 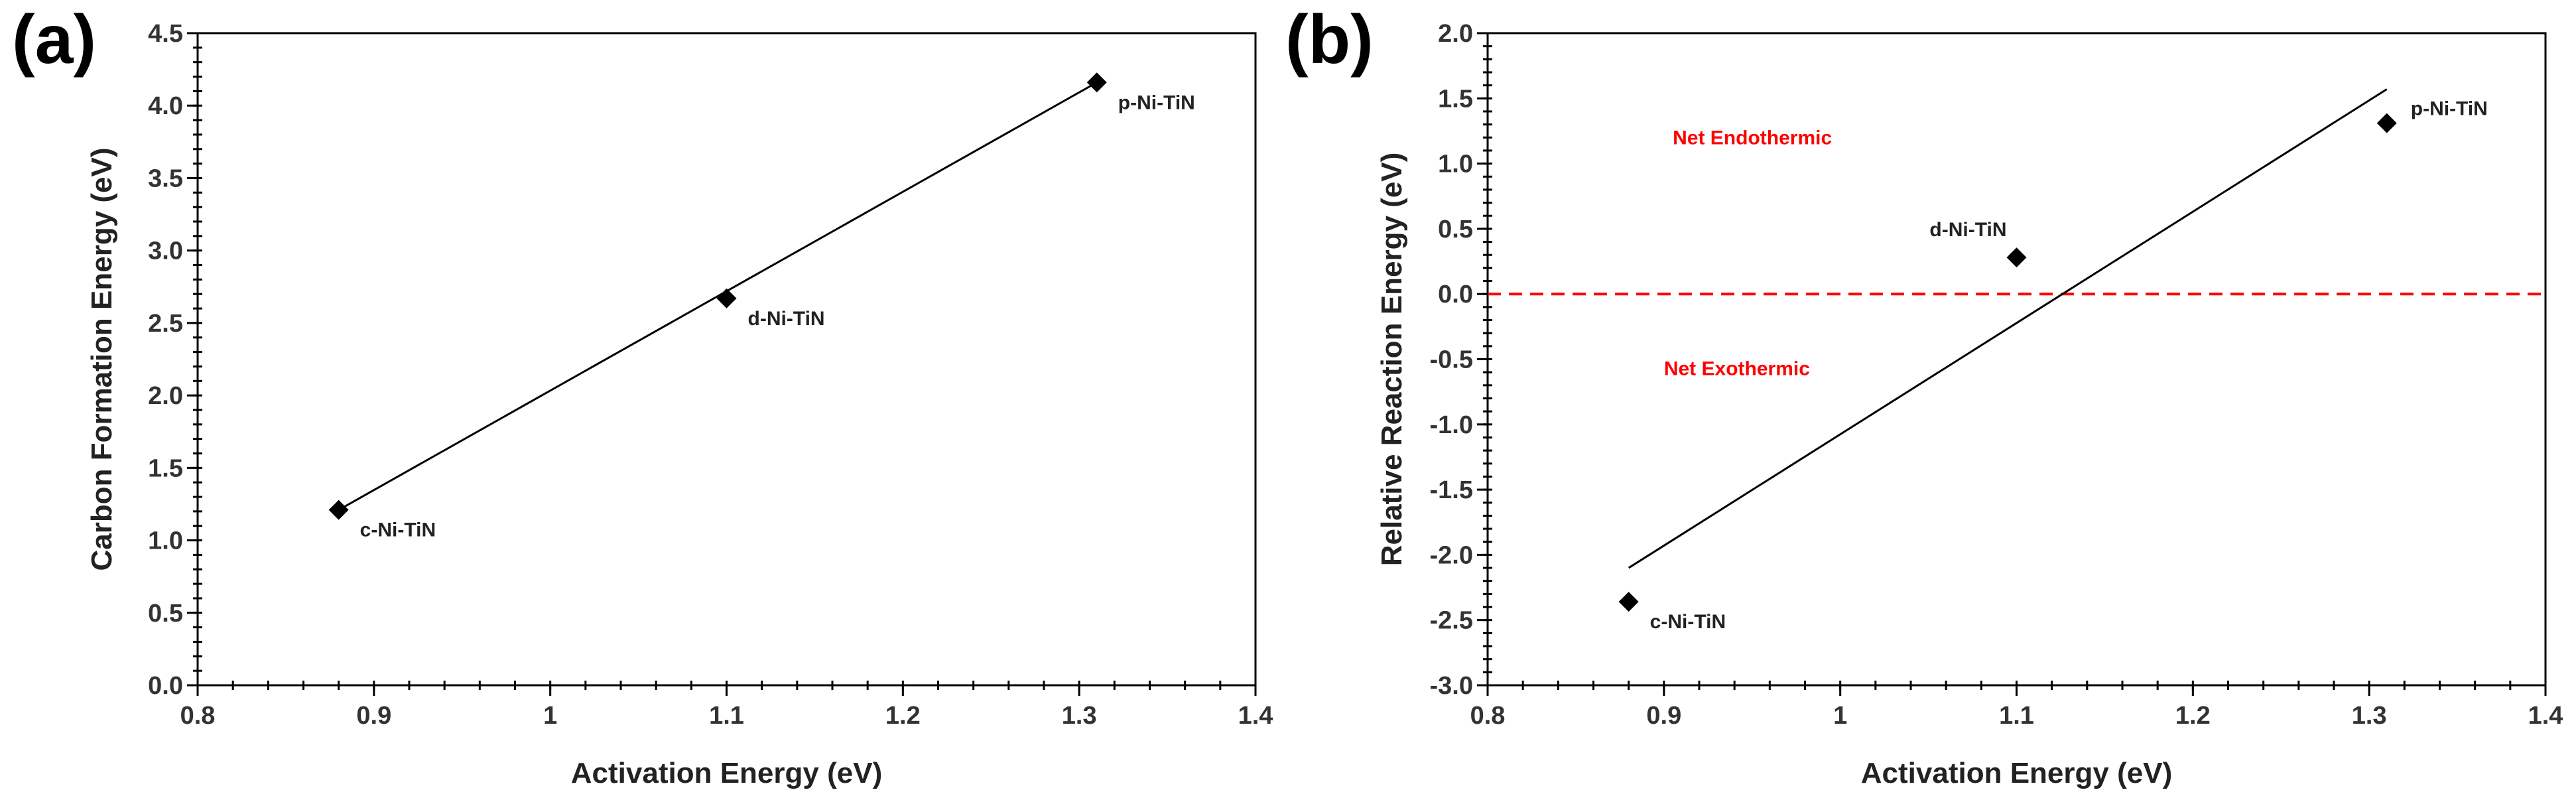 I want to click on panel-label: (a), so click(x=54, y=39).